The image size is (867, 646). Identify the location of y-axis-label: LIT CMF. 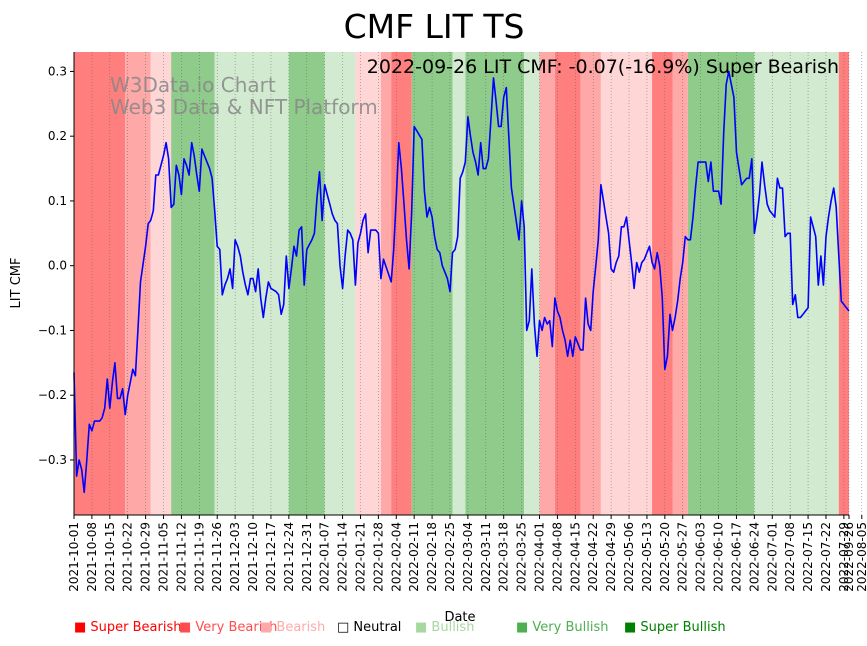
(16, 283).